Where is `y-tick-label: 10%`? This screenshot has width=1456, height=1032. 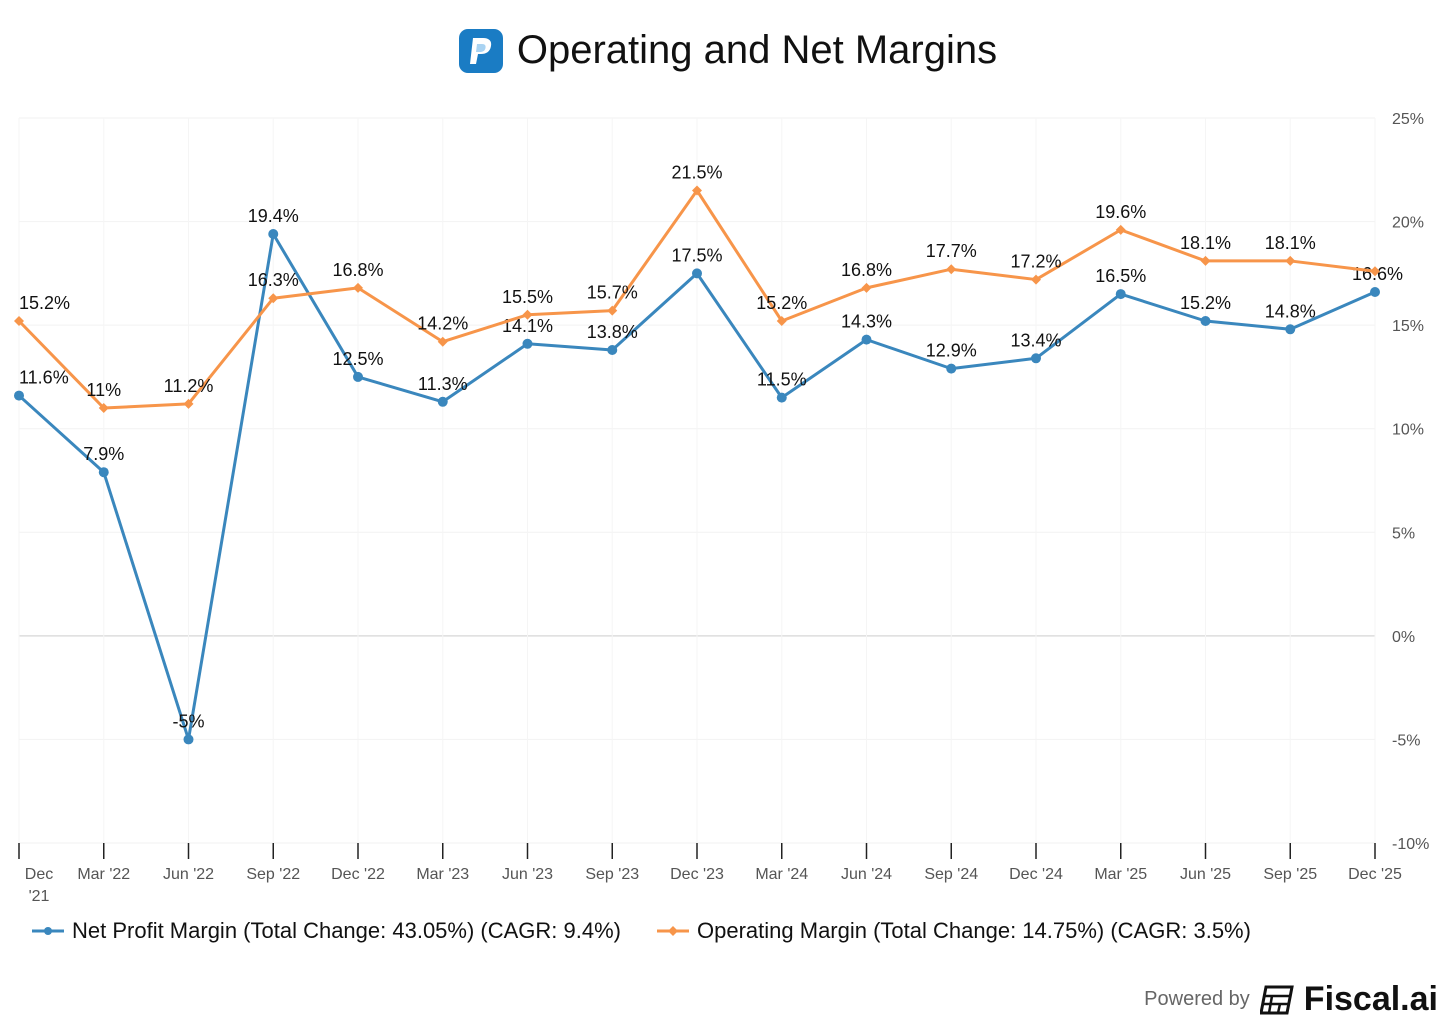 y-tick-label: 10% is located at coordinates (1408, 430).